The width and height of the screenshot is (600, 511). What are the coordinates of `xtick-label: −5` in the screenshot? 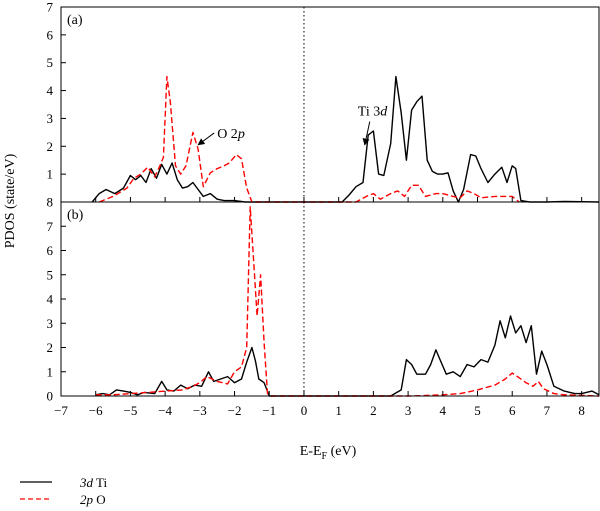 It's located at (130, 410).